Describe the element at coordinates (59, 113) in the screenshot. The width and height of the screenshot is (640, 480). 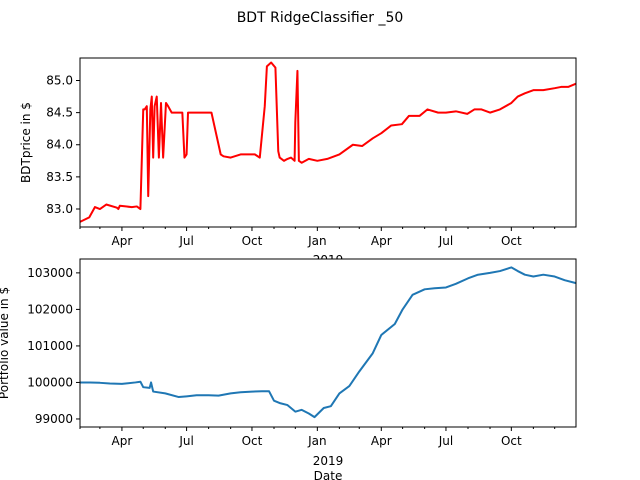
I see `y-tick-label: 84.5` at that location.